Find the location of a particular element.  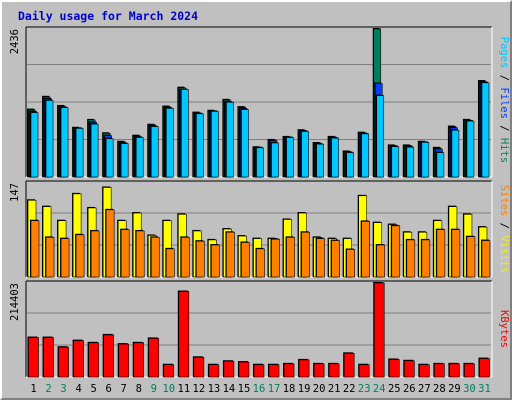

day-label: 18 is located at coordinates (289, 389).